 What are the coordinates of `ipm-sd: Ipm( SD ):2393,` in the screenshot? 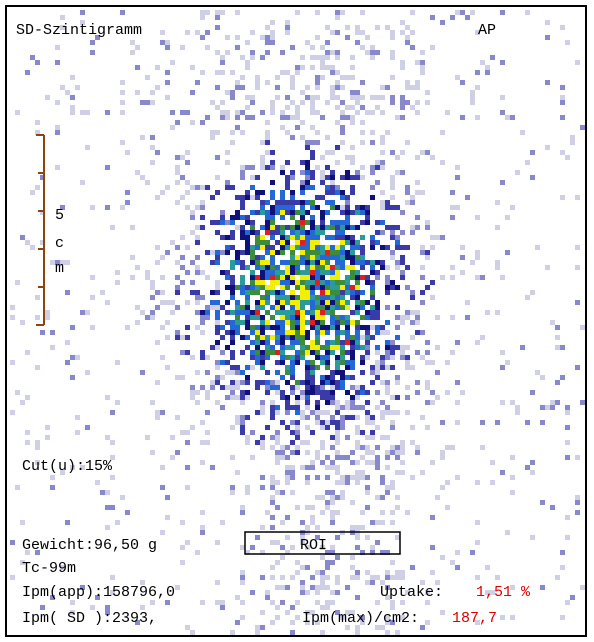 It's located at (89, 618).